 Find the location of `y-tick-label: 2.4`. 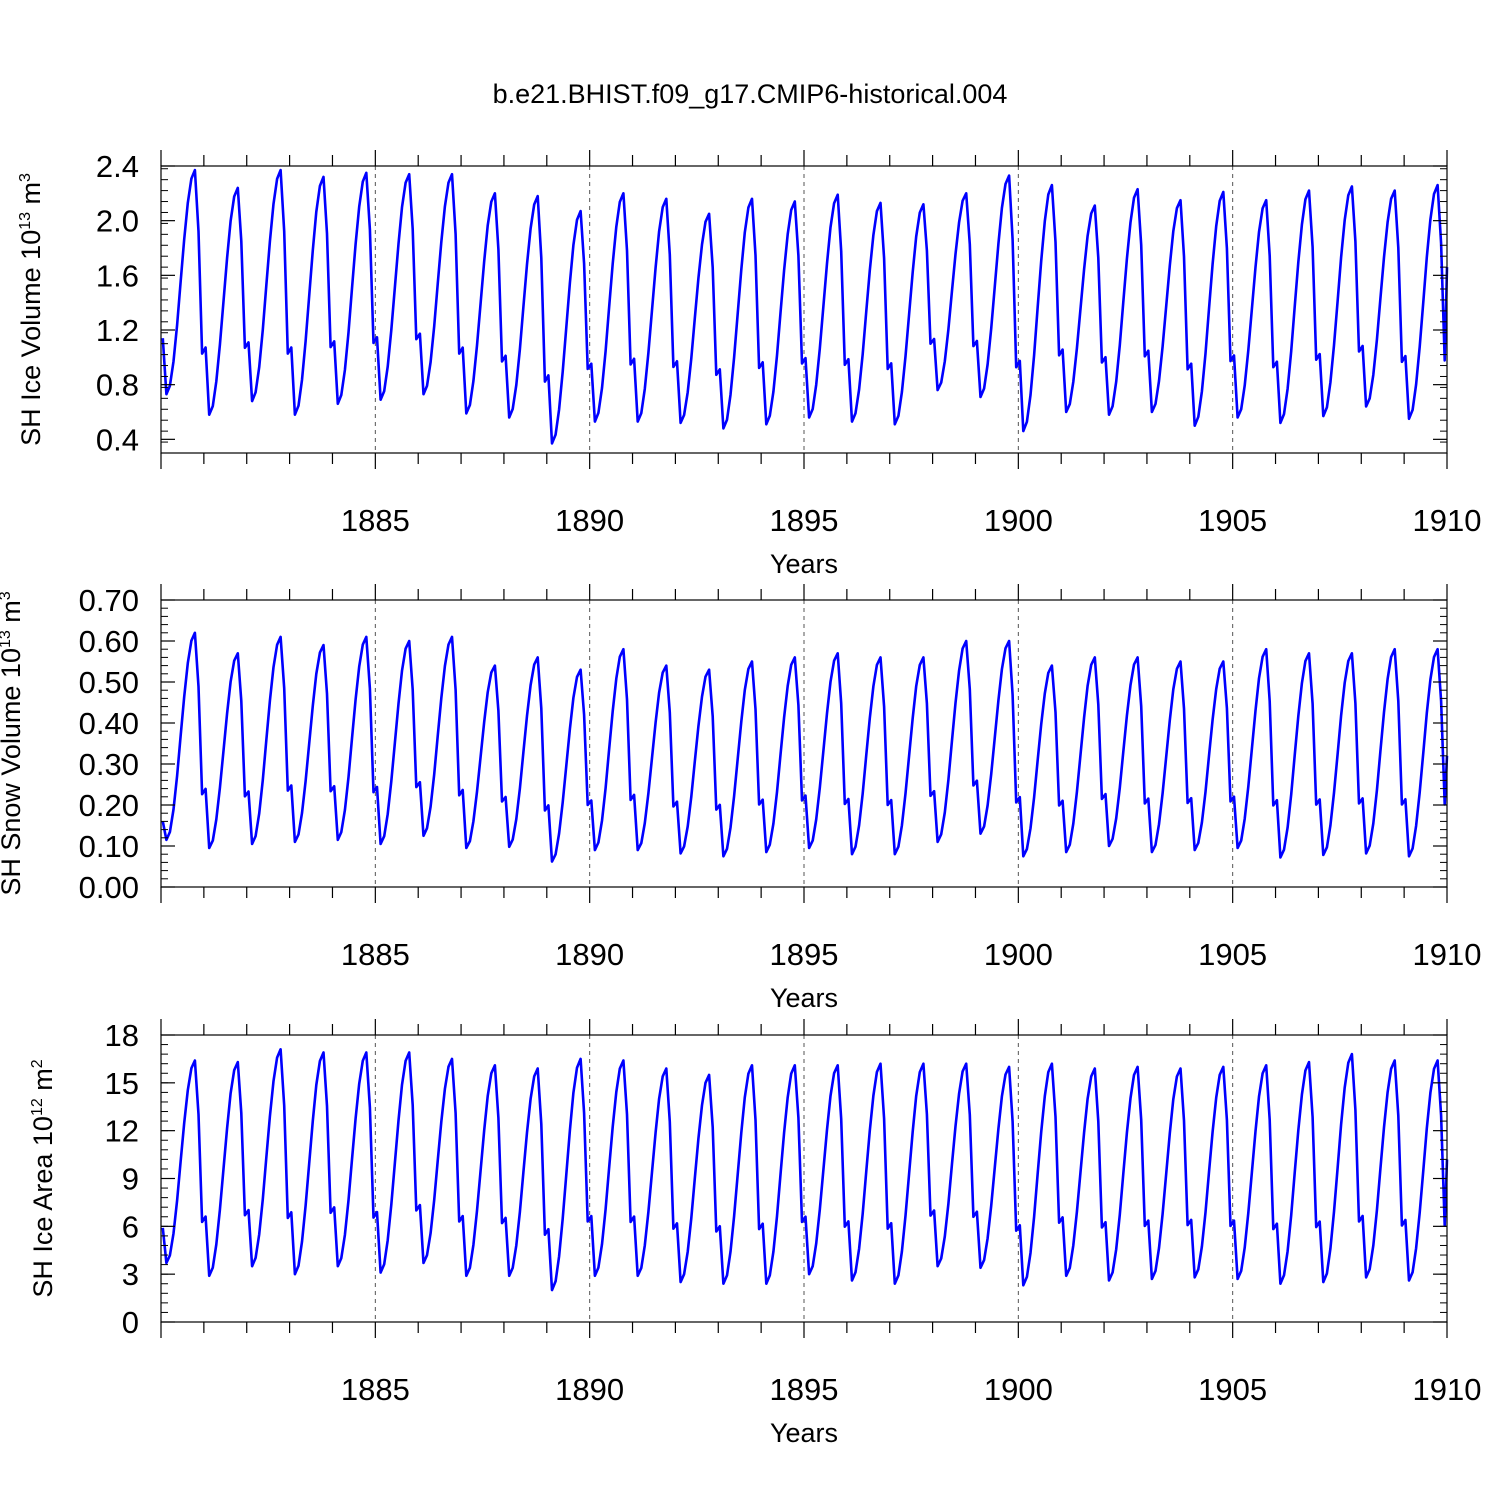

y-tick-label: 2.4 is located at coordinates (117, 166).